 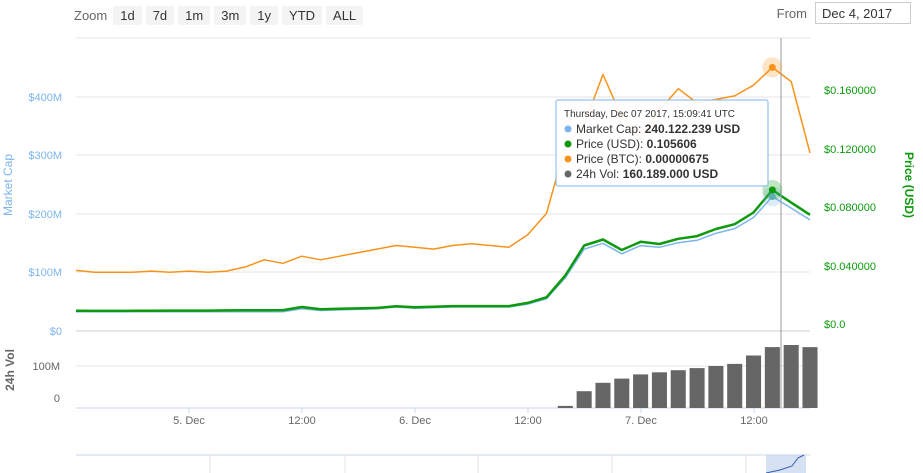 I want to click on volume-tick: 100M, so click(x=46, y=367).